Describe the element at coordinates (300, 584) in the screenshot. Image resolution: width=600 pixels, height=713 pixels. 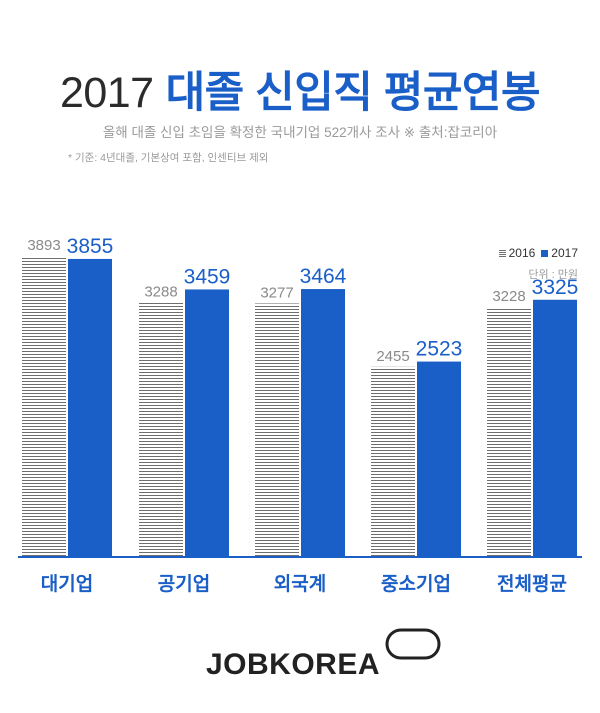
I see `category-label-2: 외국계` at that location.